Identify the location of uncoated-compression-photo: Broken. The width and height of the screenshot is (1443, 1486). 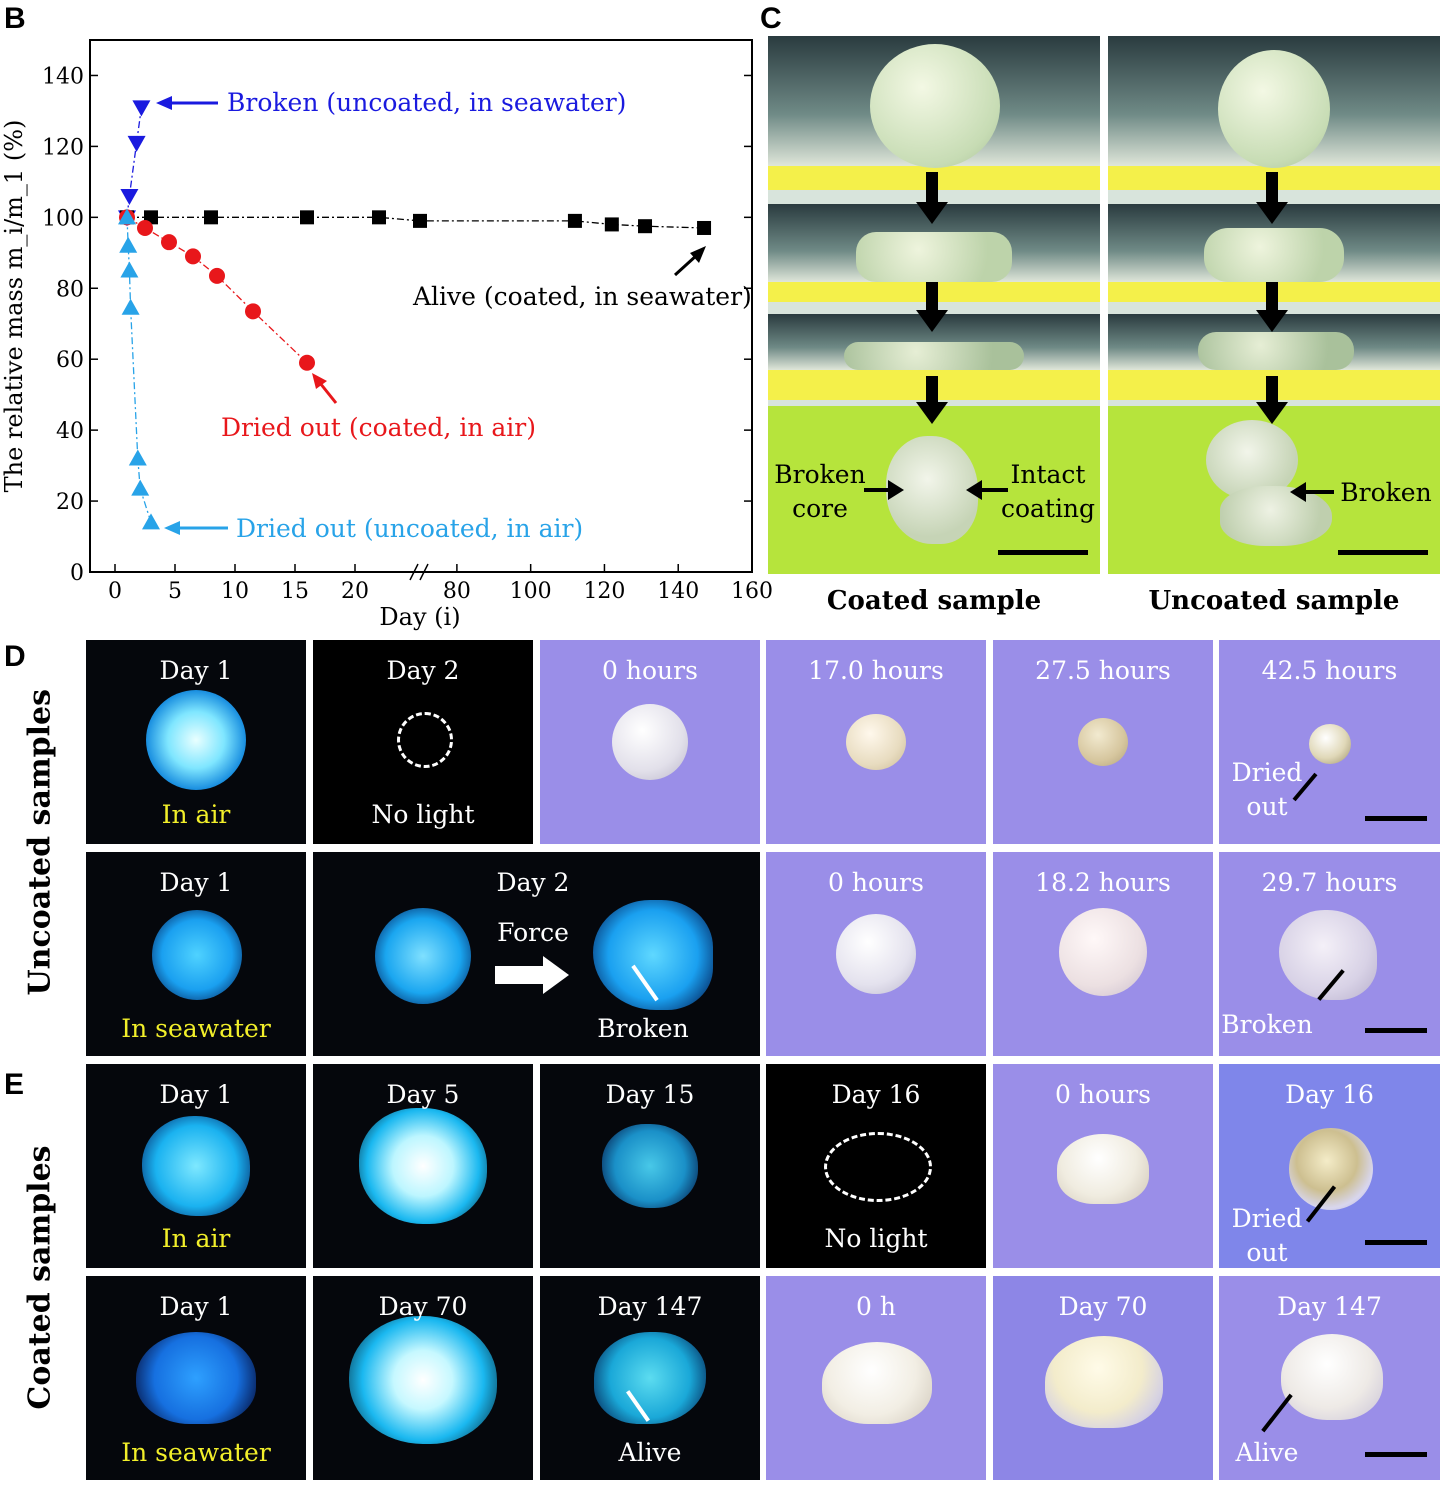
(1274, 305).